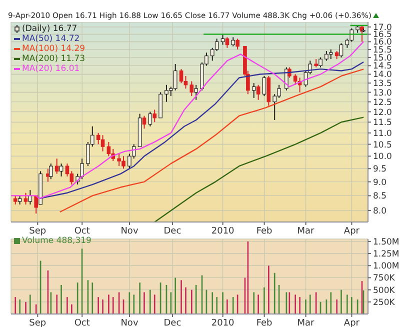  Describe the element at coordinates (382, 58) in the screenshot. I see `y-tick-label: 15.0` at that location.